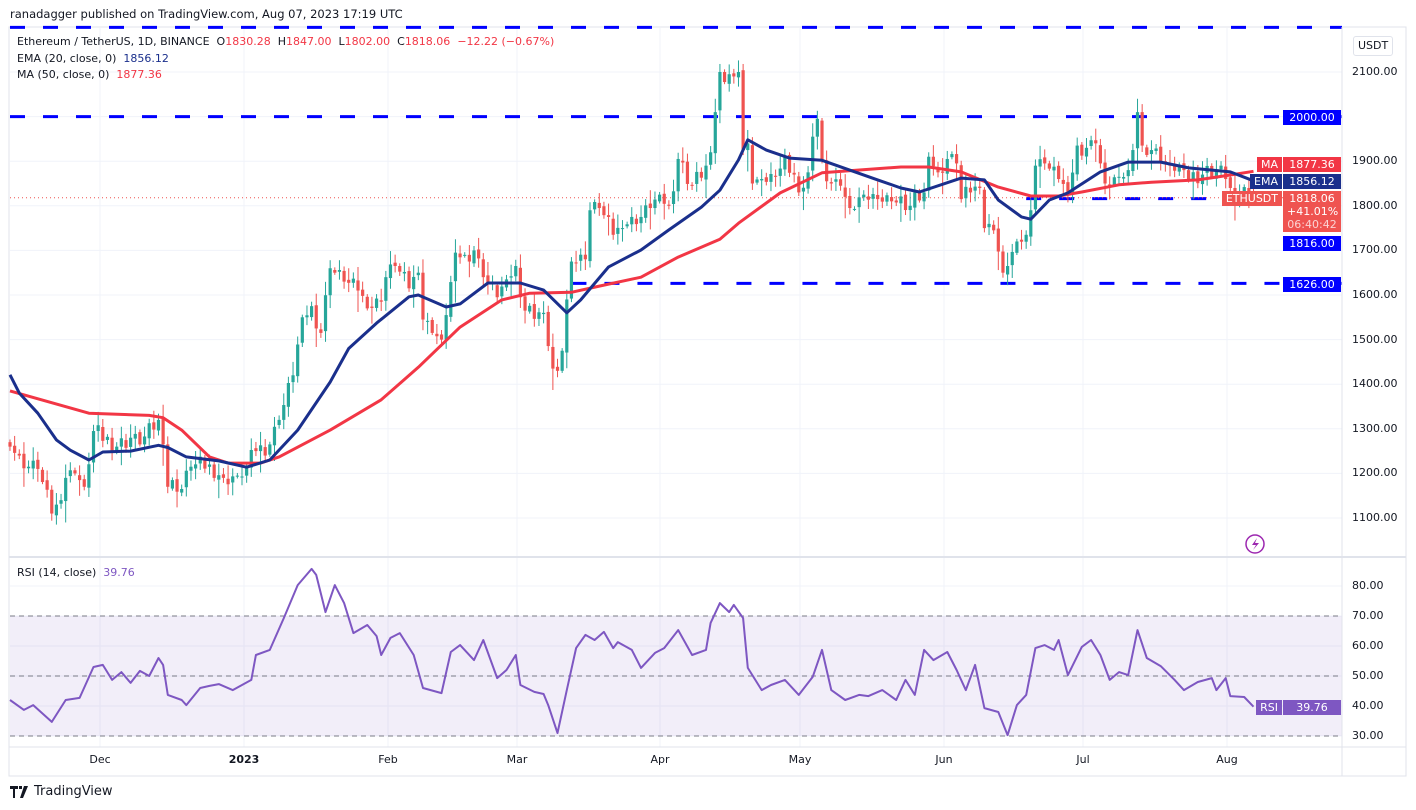 This screenshot has width=1416, height=810. What do you see at coordinates (1312, 224) in the screenshot?
I see `bar-countdown: 06:40:42` at bounding box center [1312, 224].